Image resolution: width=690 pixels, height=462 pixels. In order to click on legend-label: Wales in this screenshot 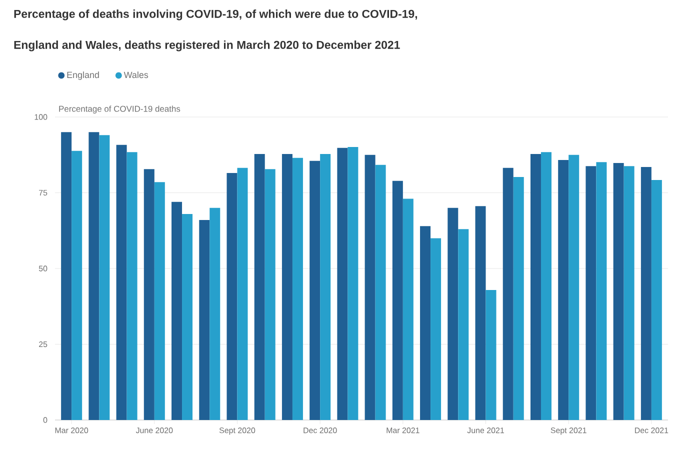, I will do `click(136, 74)`.